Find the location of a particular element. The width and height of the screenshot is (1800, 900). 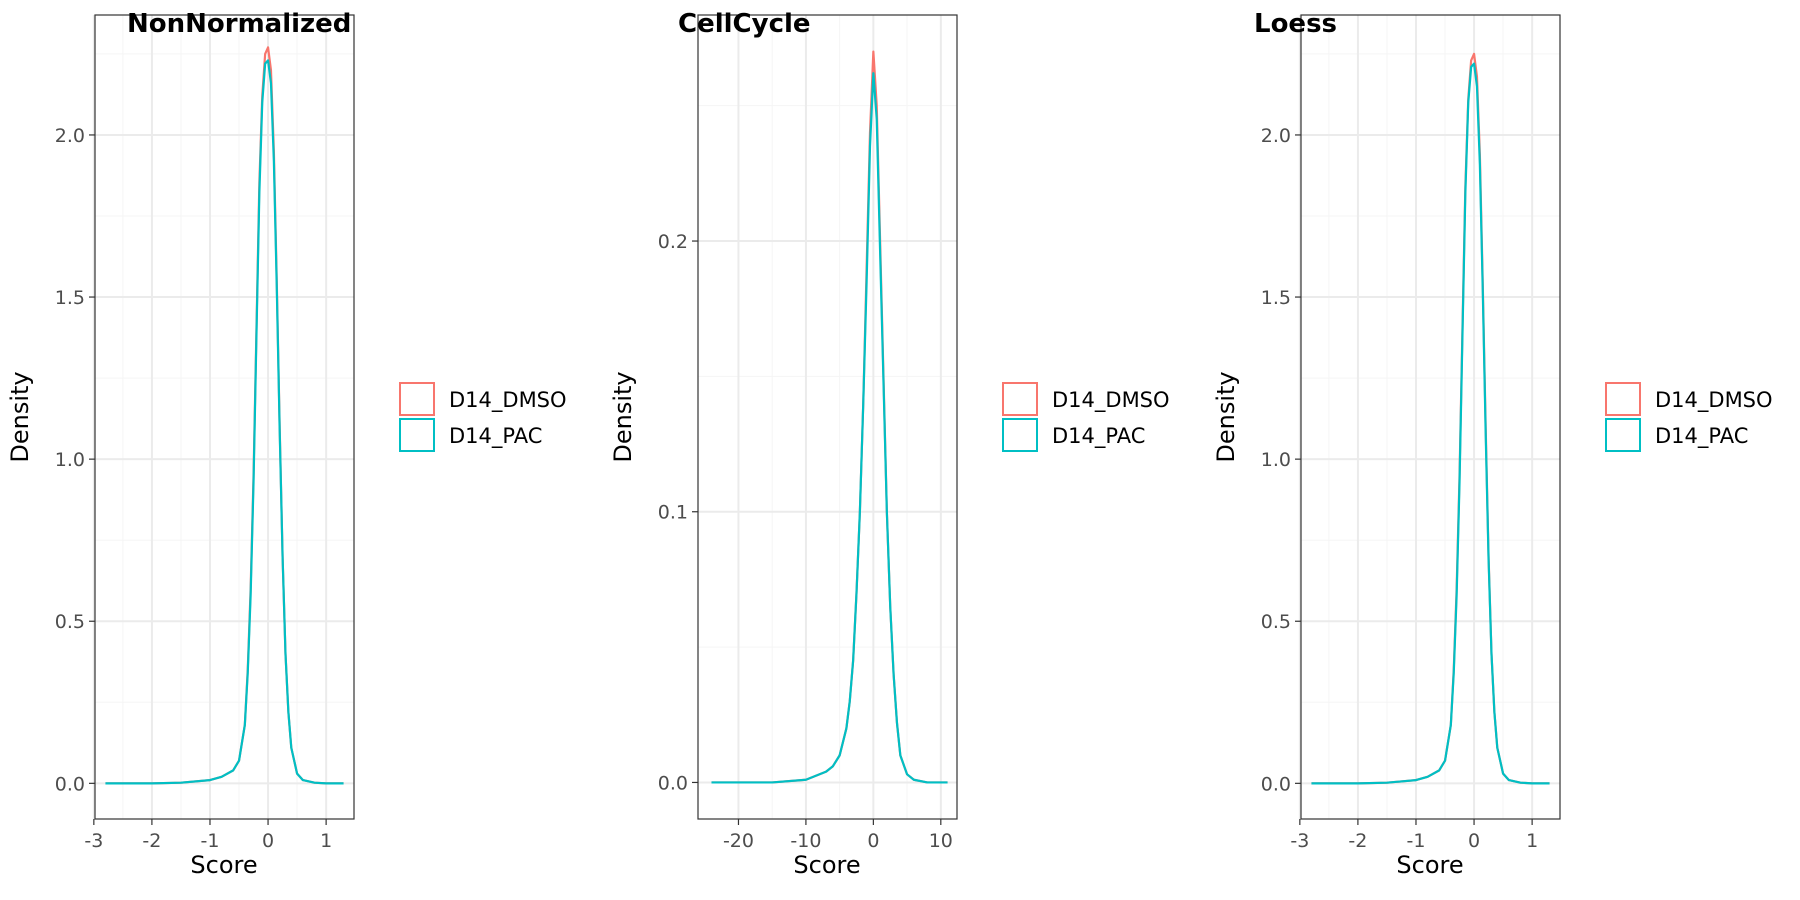

x-tick-label: -20 is located at coordinates (738, 841).